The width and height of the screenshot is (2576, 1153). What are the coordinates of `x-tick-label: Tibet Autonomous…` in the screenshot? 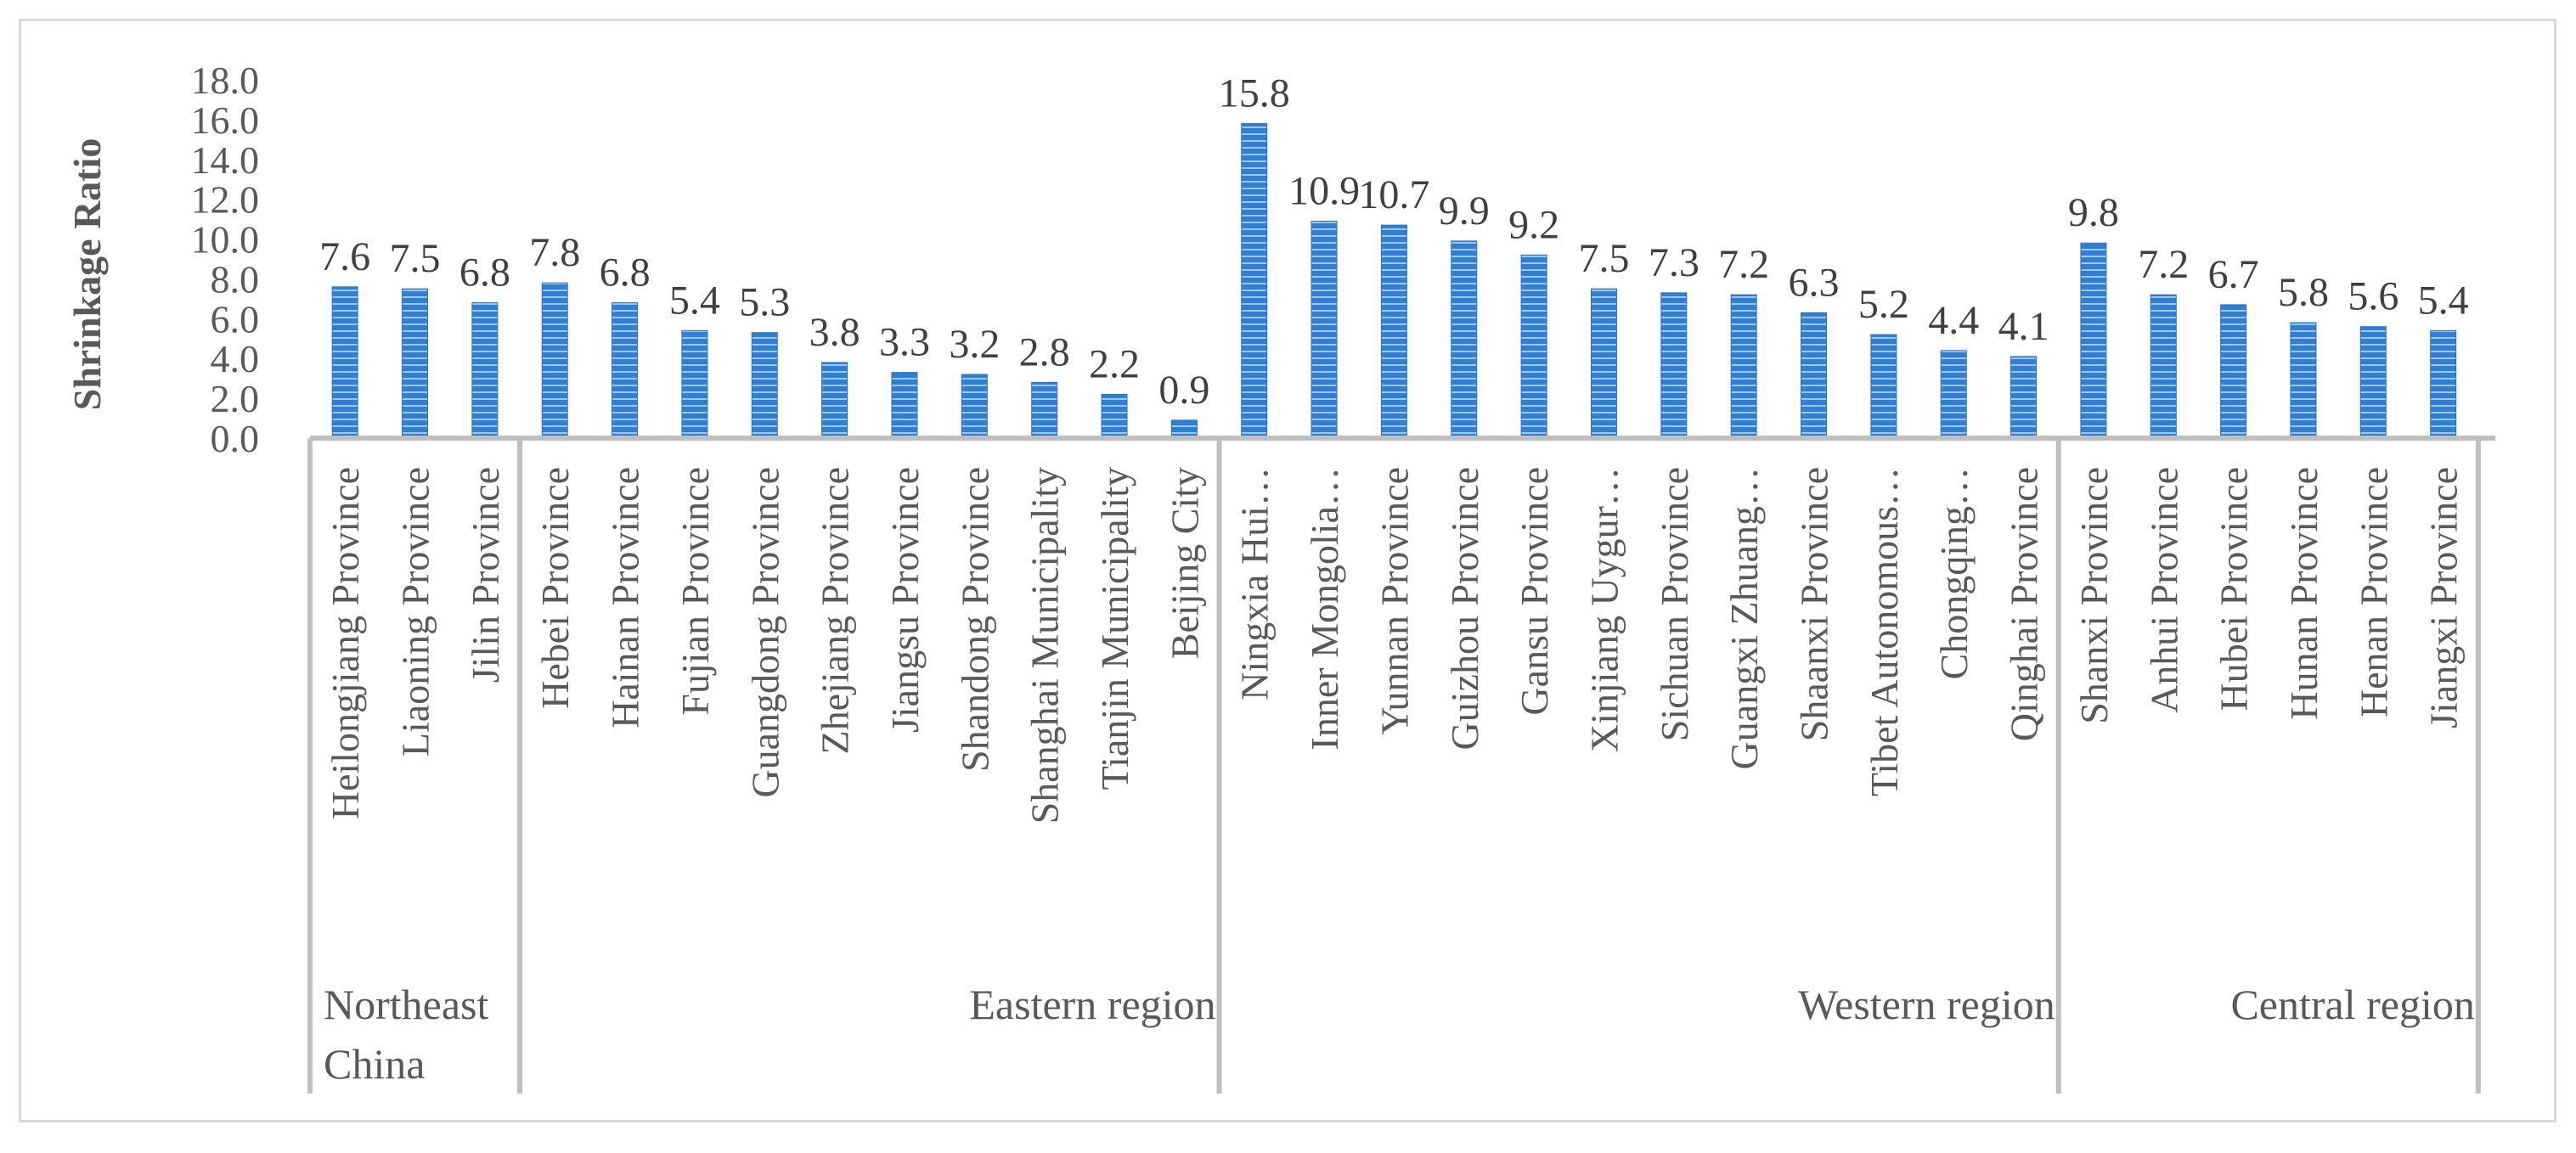 It's located at (1884, 631).